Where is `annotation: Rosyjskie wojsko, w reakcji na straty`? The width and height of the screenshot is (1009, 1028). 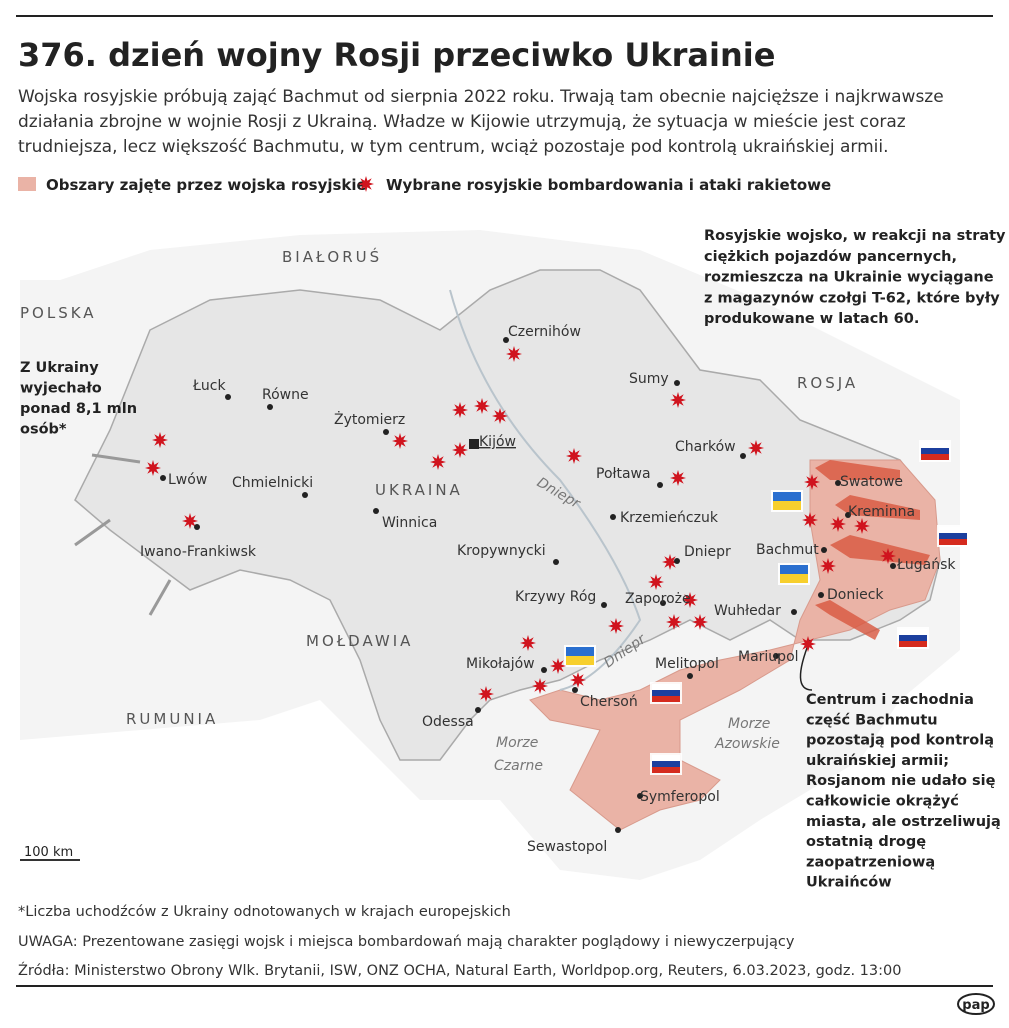
annotation: Rosyjskie wojsko, w reakcji na straty is located at coordinates (855, 236).